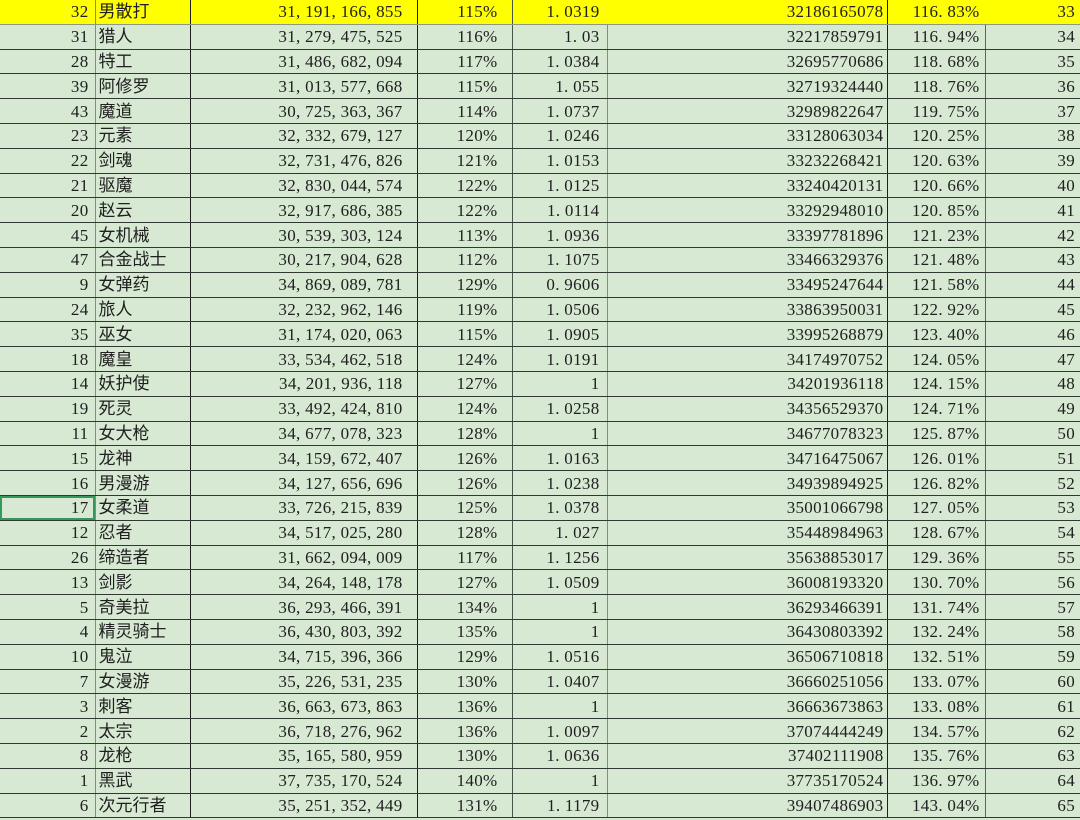  Describe the element at coordinates (48, 62) in the screenshot. I see `cell: 28` at that location.